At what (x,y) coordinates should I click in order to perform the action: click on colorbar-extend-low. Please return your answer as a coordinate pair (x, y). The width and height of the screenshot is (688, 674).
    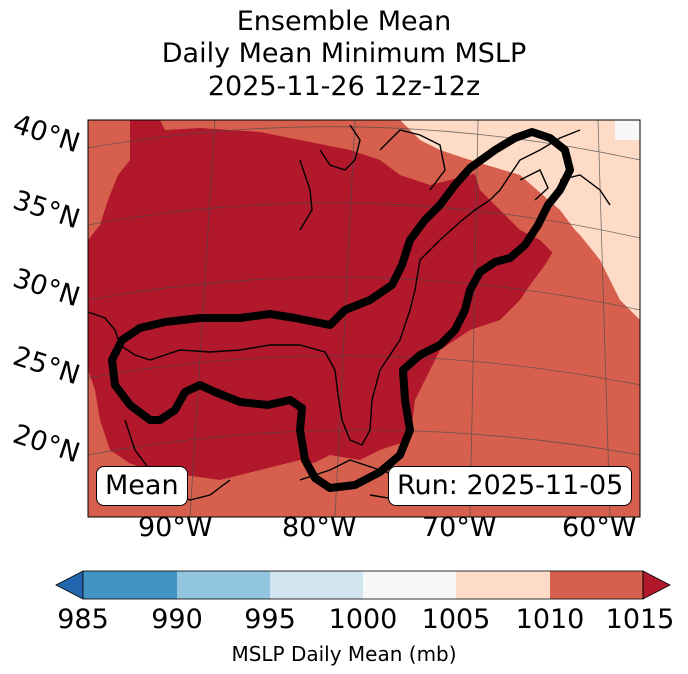
    Looking at the image, I should click on (69, 585).